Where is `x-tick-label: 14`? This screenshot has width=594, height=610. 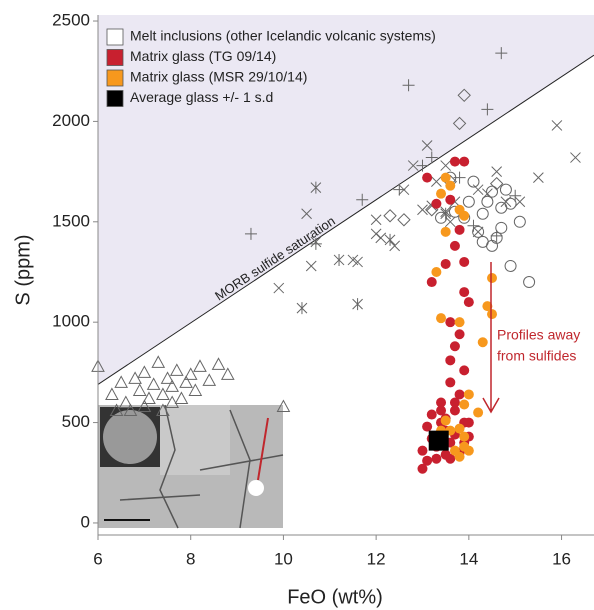 x-tick-label: 14 is located at coordinates (468, 558).